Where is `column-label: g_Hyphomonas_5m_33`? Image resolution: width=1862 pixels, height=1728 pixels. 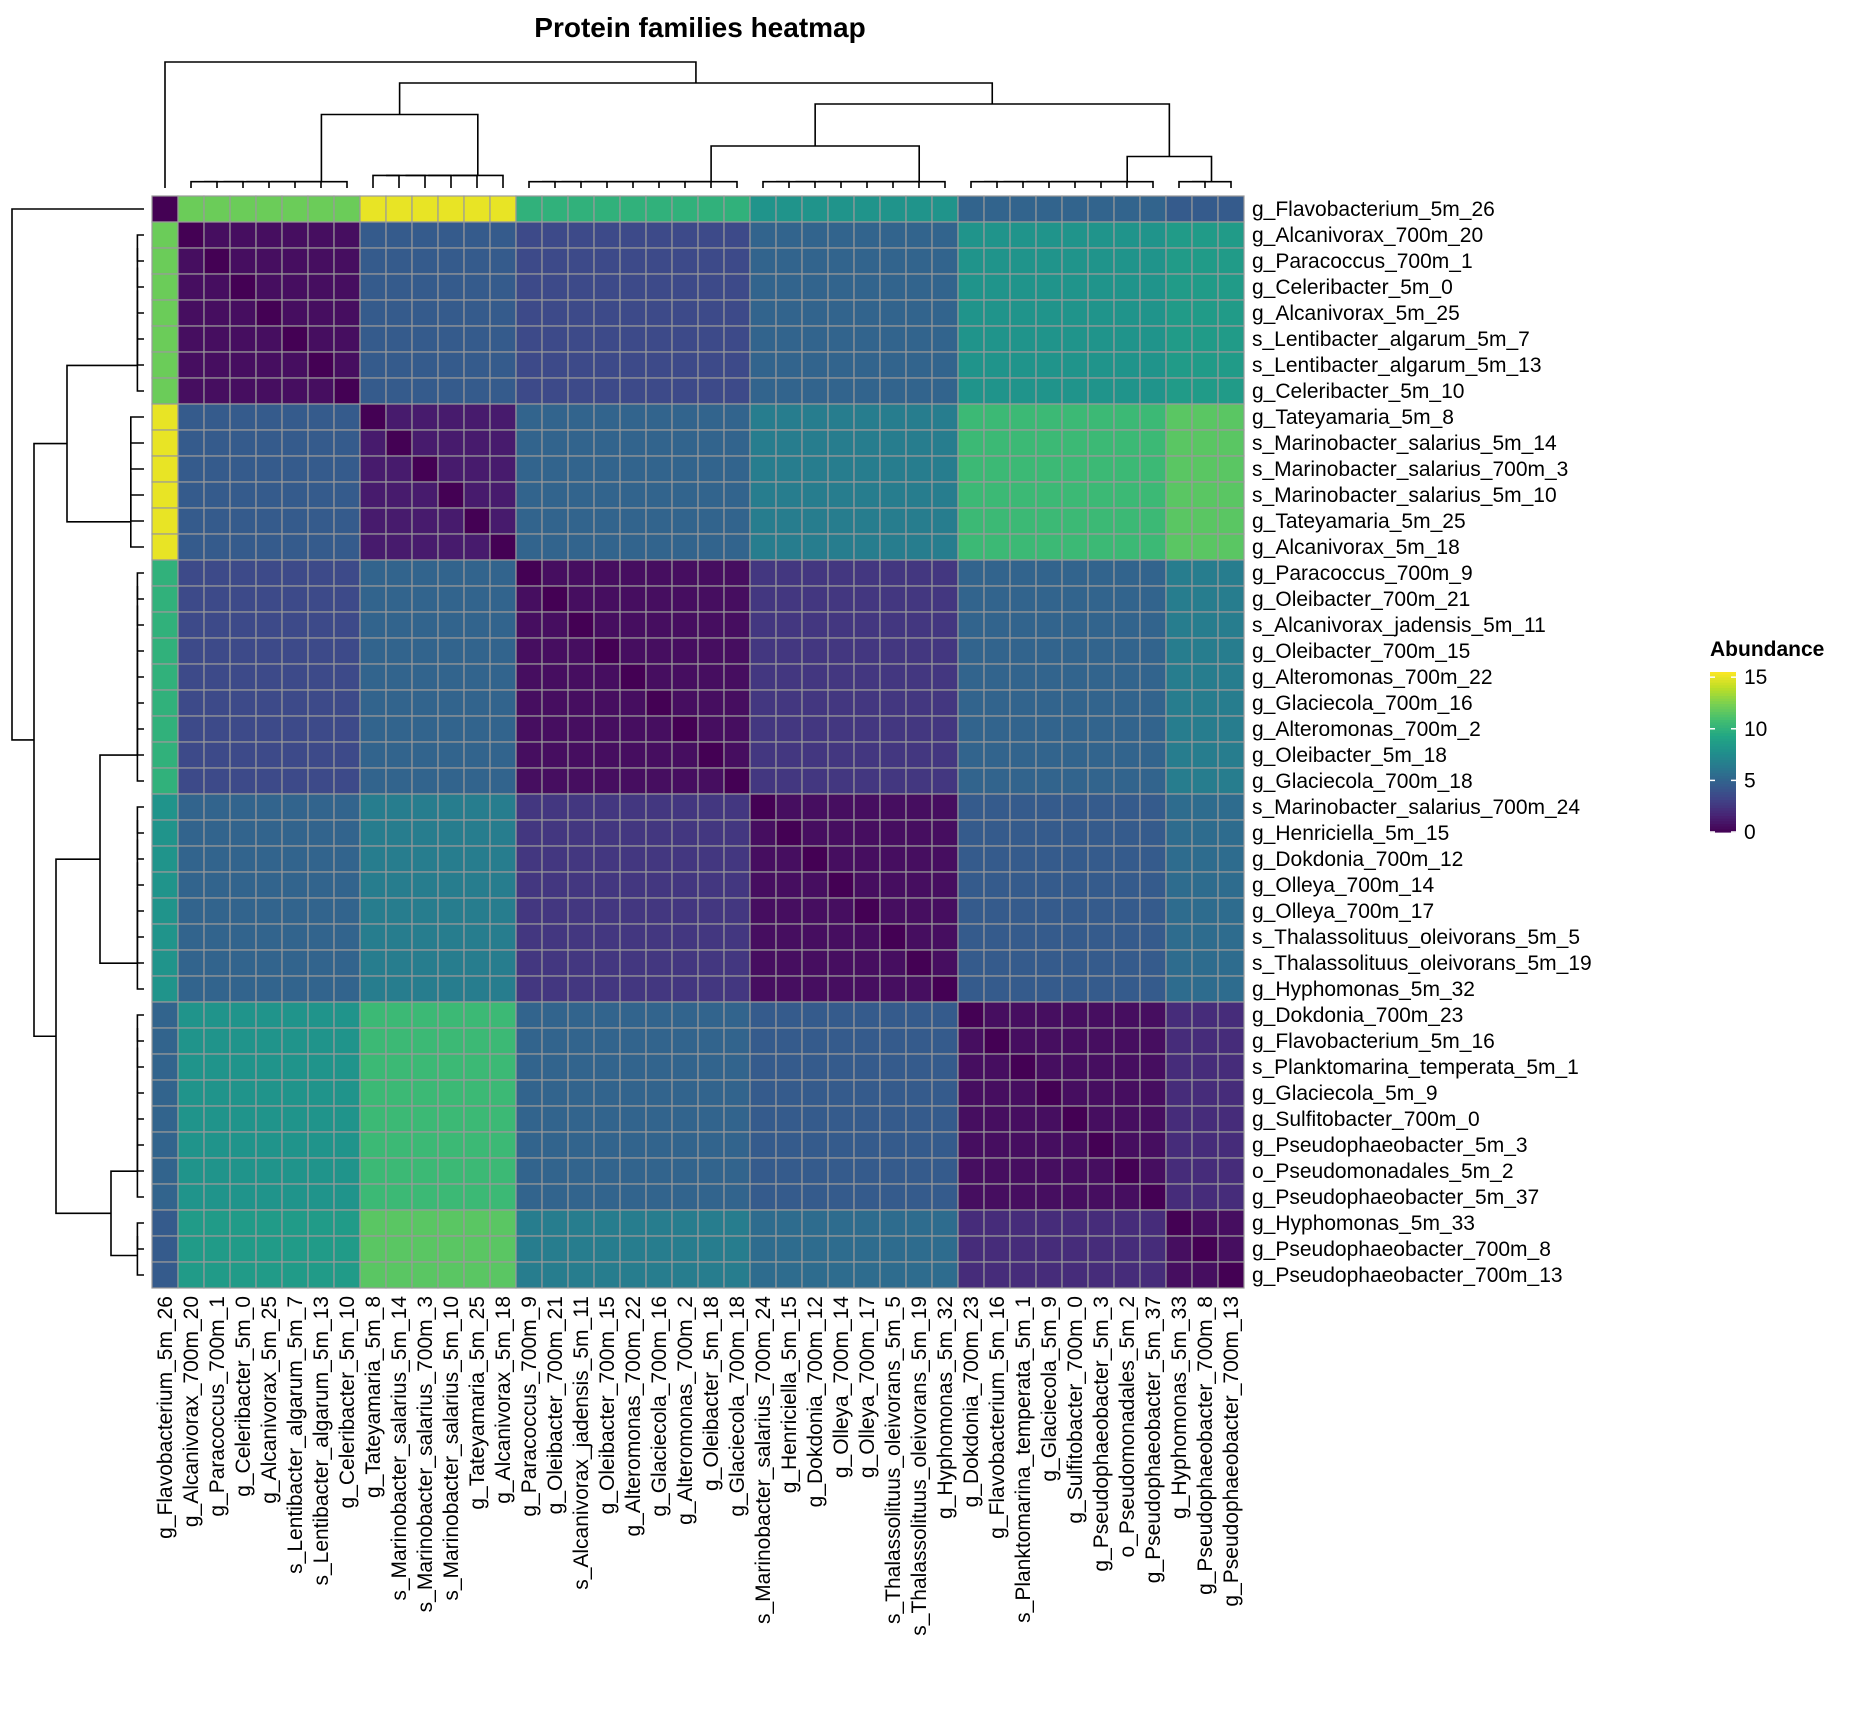 column-label: g_Hyphomonas_5m_33 is located at coordinates (1179, 1407).